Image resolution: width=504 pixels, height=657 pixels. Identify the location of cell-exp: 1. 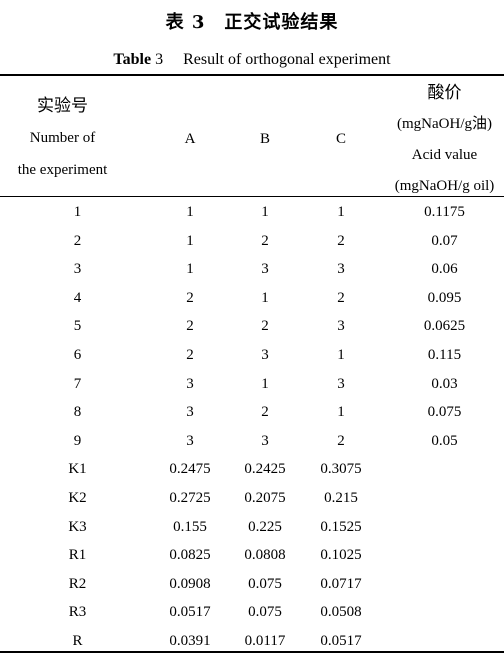
(77, 212).